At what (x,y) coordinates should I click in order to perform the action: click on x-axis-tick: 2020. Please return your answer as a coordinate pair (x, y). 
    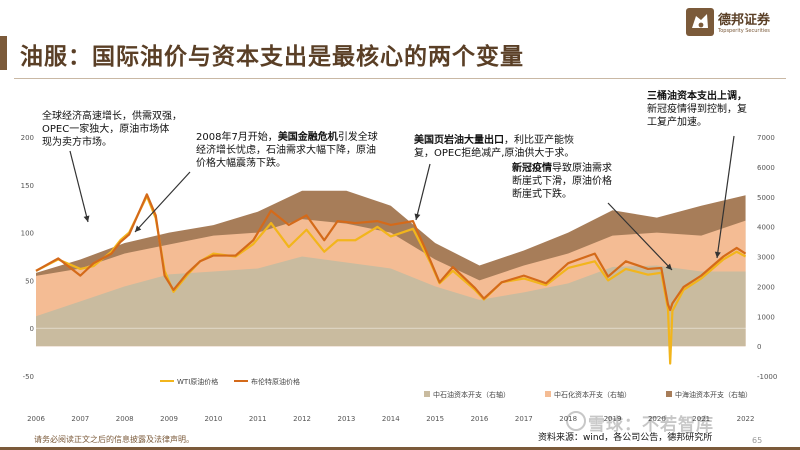
    Looking at the image, I should click on (657, 419).